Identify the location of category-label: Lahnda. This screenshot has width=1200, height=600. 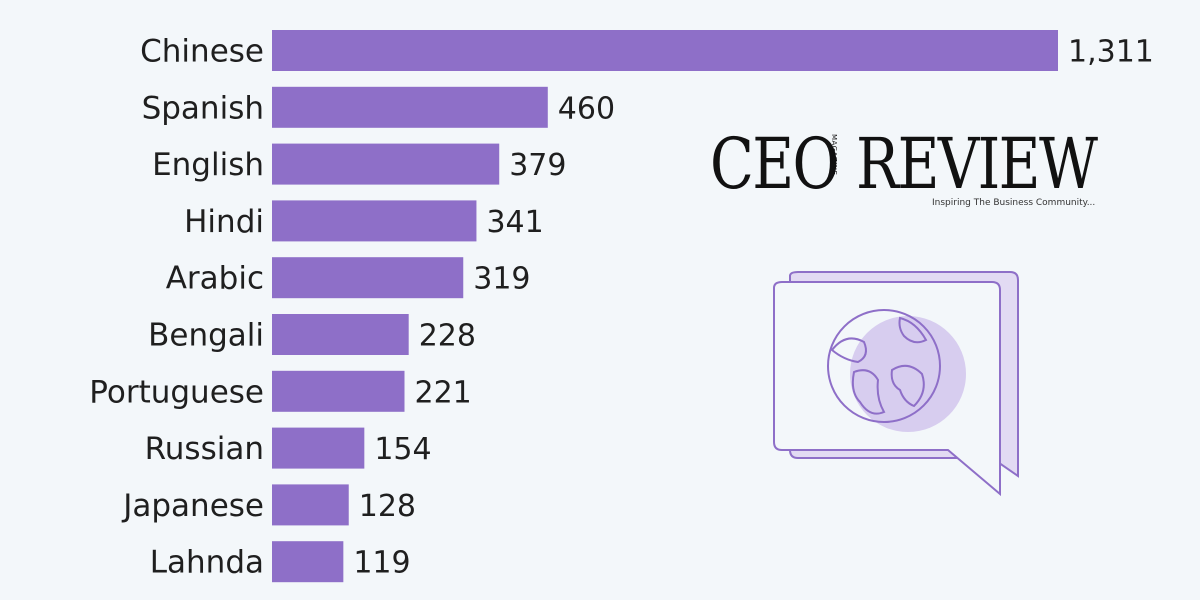
(207, 563).